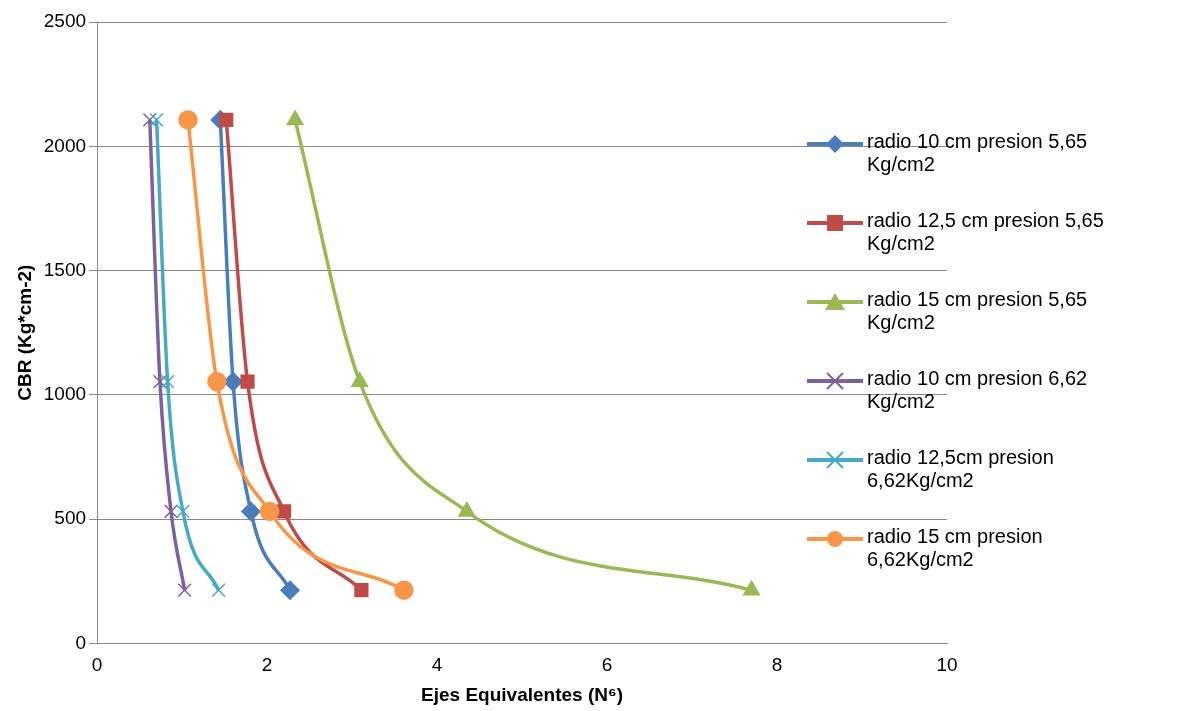 This screenshot has width=1181, height=711. I want to click on y-axis-title: CBR (Kg*cm-2), so click(24, 332).